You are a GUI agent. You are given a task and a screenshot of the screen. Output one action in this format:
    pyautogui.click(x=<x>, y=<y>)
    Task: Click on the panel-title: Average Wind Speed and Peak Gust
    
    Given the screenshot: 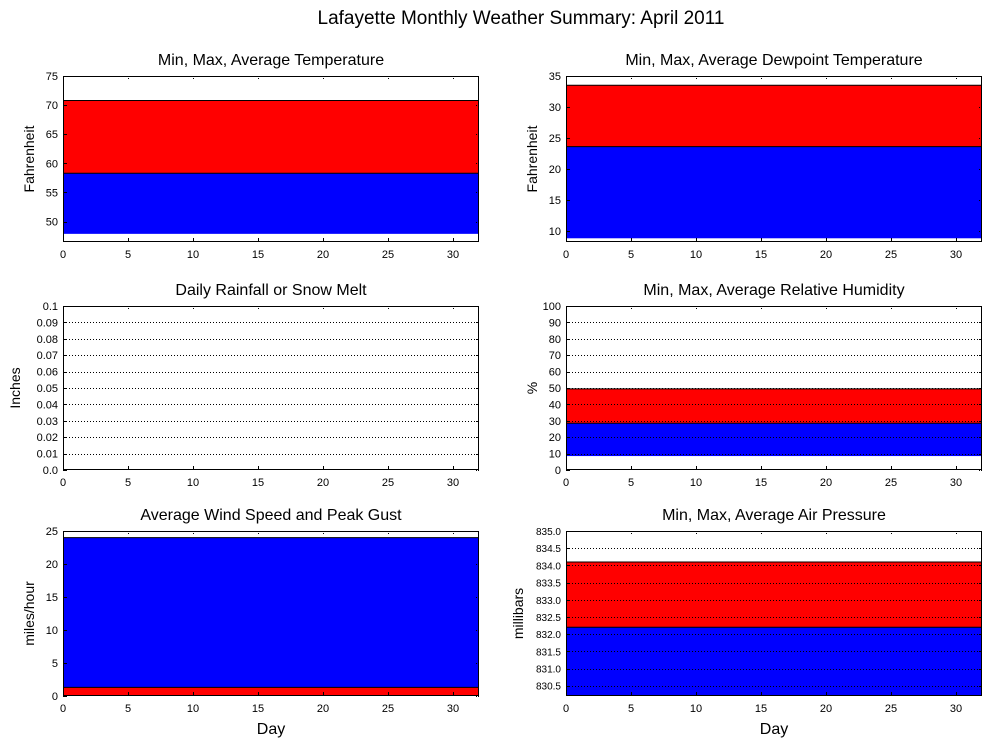 What is the action you would take?
    pyautogui.click(x=271, y=515)
    